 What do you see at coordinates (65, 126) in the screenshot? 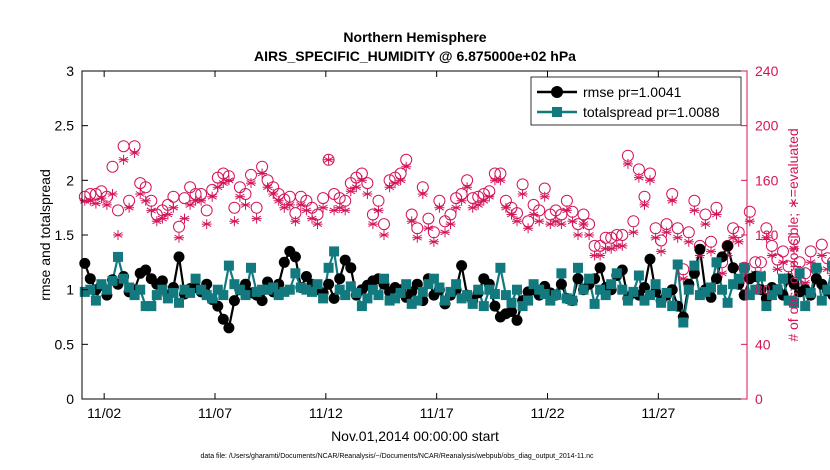
I see `y-tick-label: 2.5` at bounding box center [65, 126].